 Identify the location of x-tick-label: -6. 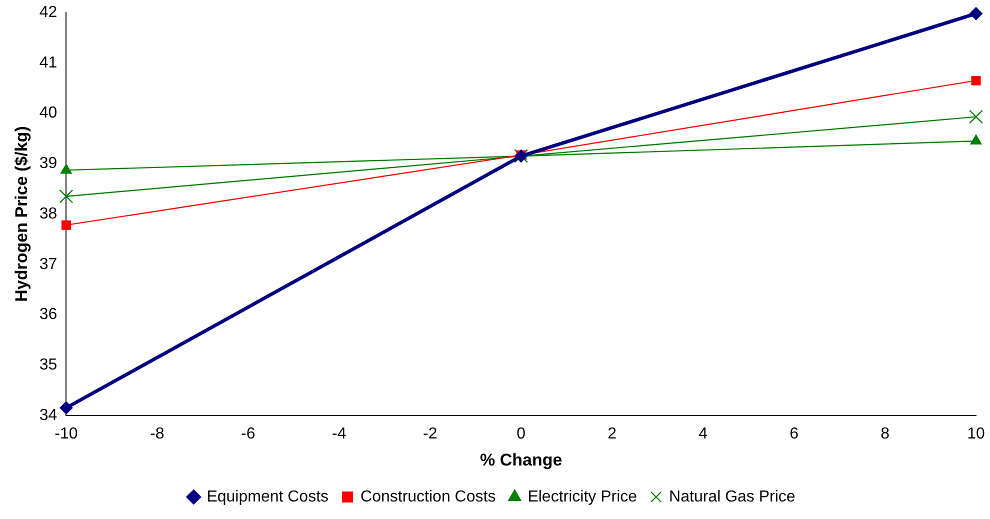
(248, 433).